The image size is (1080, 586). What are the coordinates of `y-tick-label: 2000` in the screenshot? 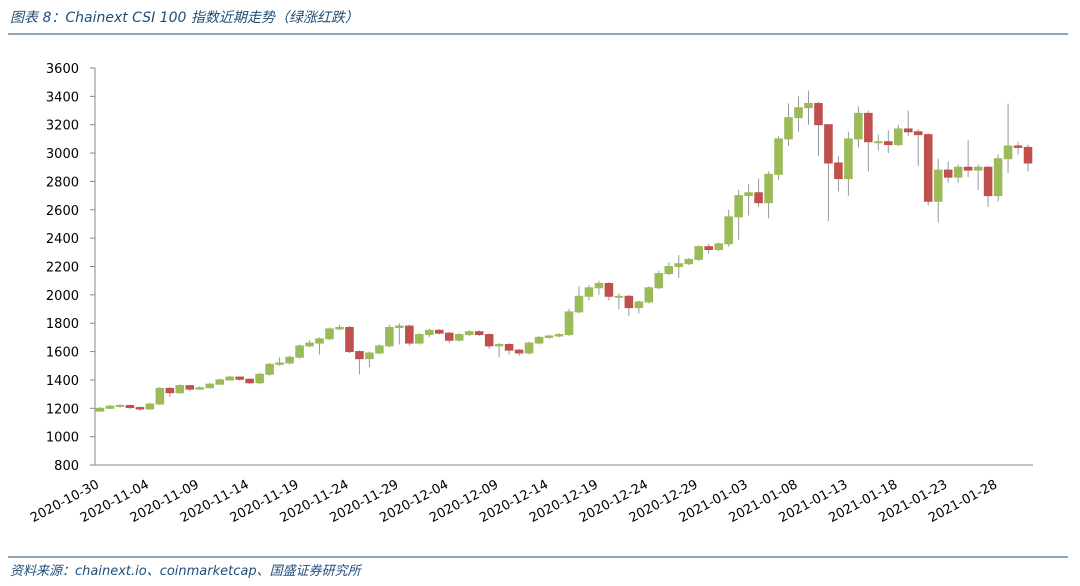 It's located at (62, 296).